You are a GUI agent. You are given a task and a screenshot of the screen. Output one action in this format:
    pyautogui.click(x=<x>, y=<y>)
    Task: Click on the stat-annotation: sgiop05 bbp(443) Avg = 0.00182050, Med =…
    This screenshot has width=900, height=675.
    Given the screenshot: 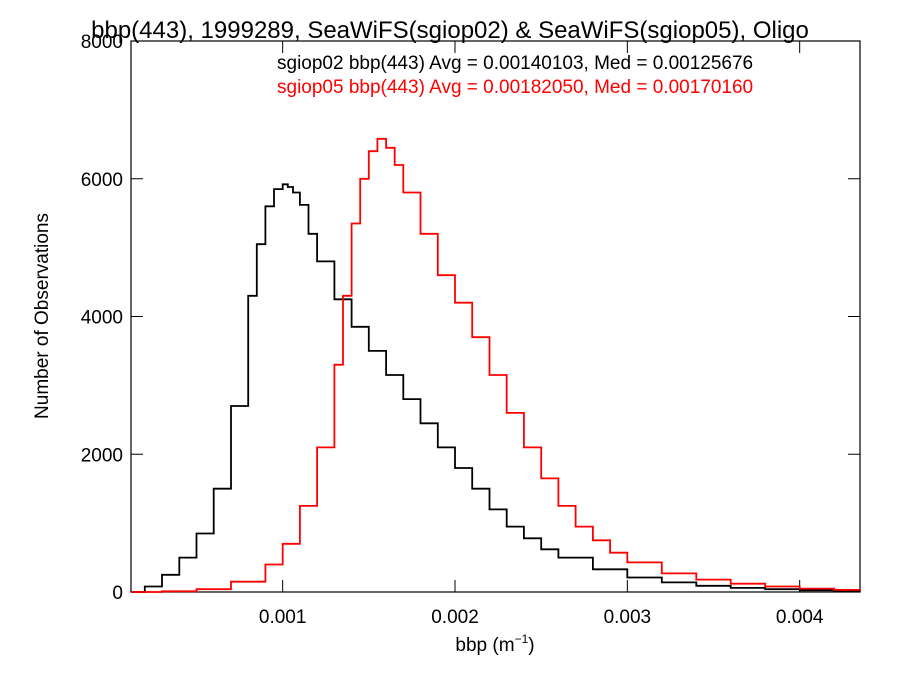 What is the action you would take?
    pyautogui.click(x=515, y=87)
    